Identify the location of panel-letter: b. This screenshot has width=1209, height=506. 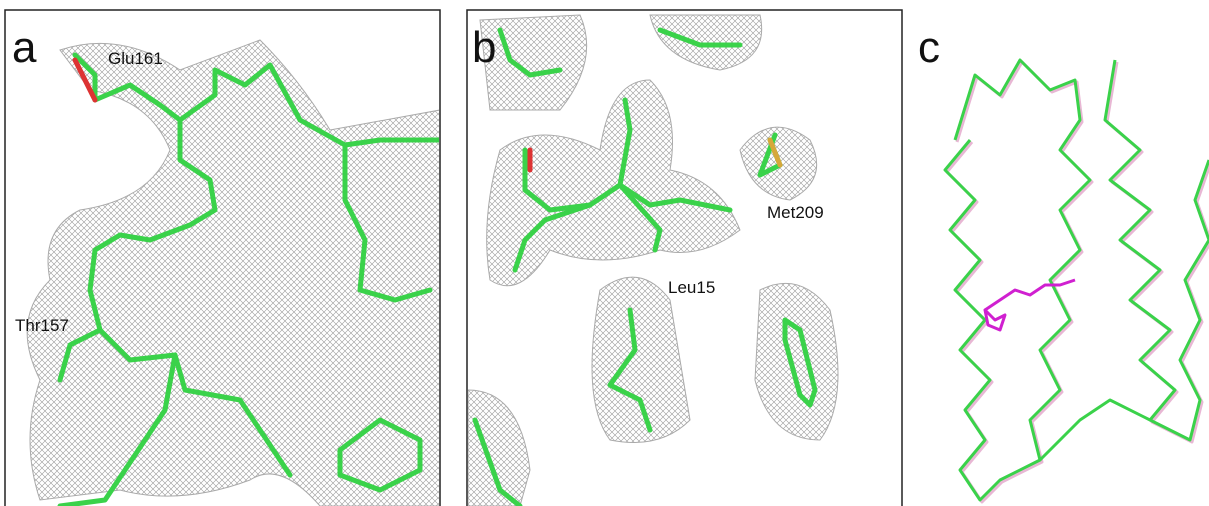
(484, 47).